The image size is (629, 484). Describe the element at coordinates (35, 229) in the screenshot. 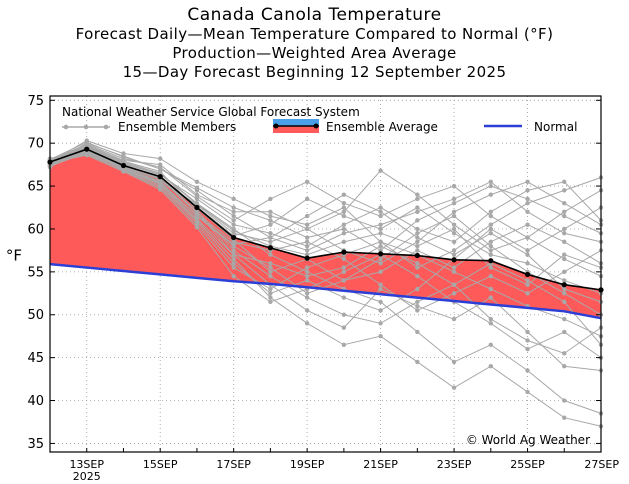

I see `y-tick-label: 60` at that location.